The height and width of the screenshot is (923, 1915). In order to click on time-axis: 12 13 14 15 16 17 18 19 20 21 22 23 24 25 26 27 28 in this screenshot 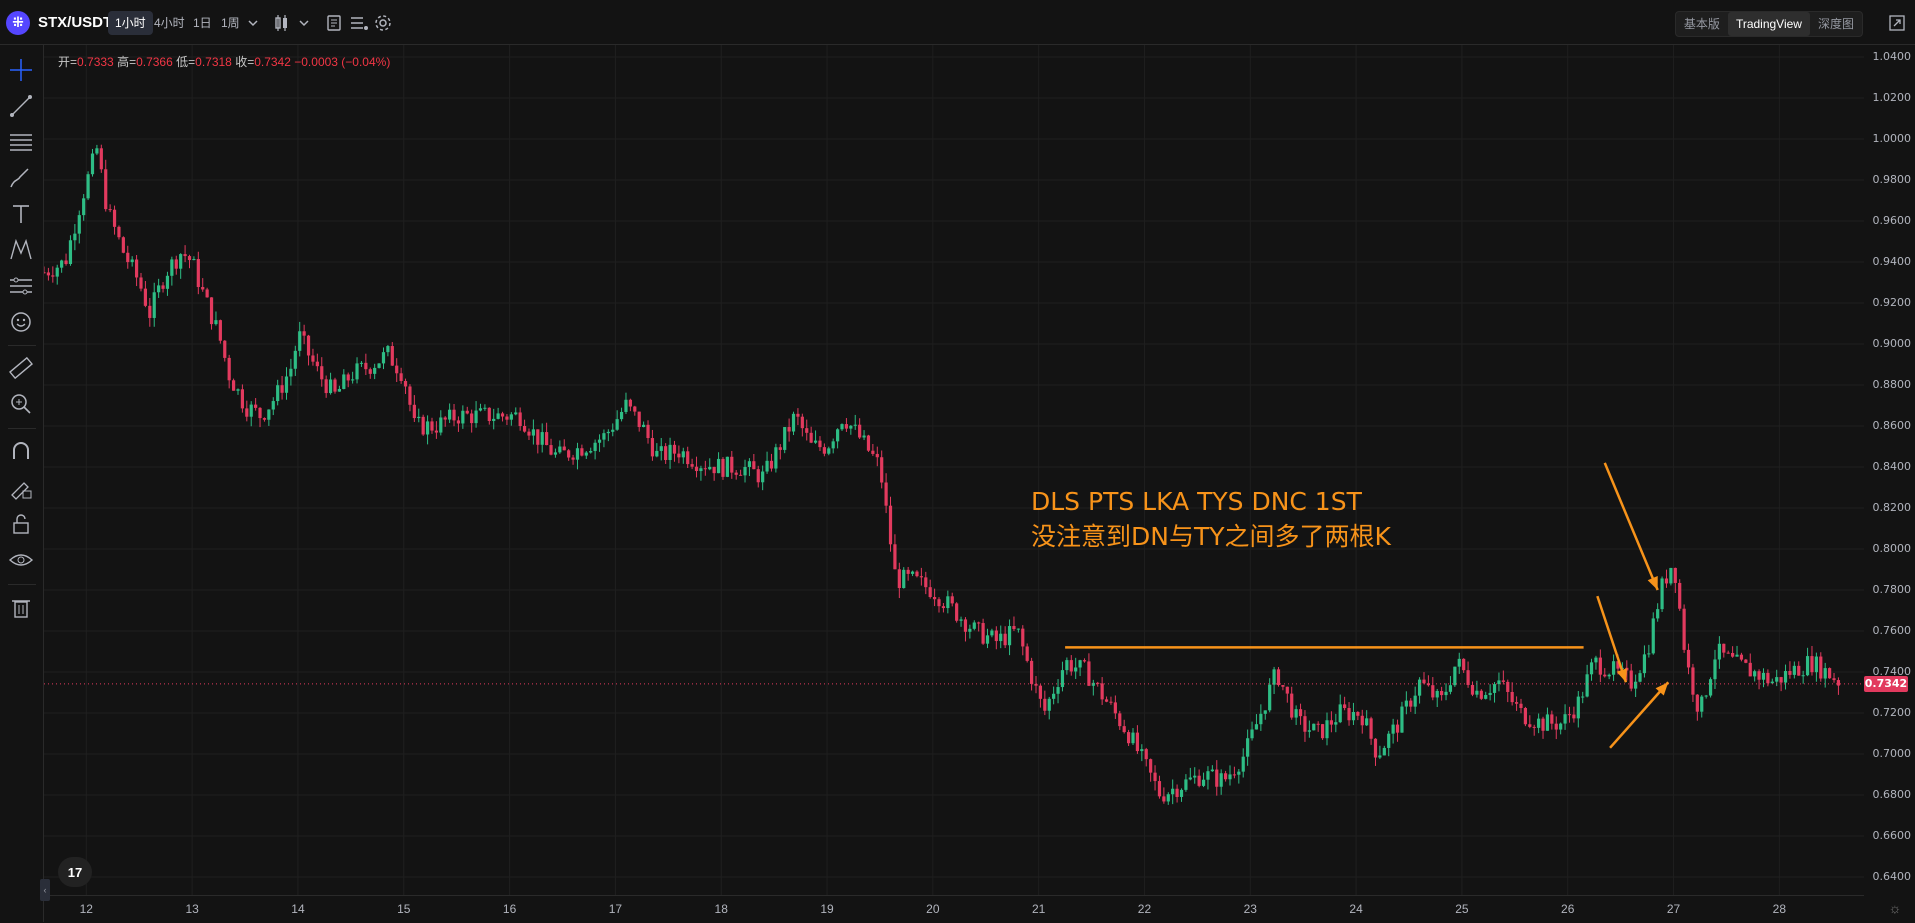, I will do `click(954, 909)`.